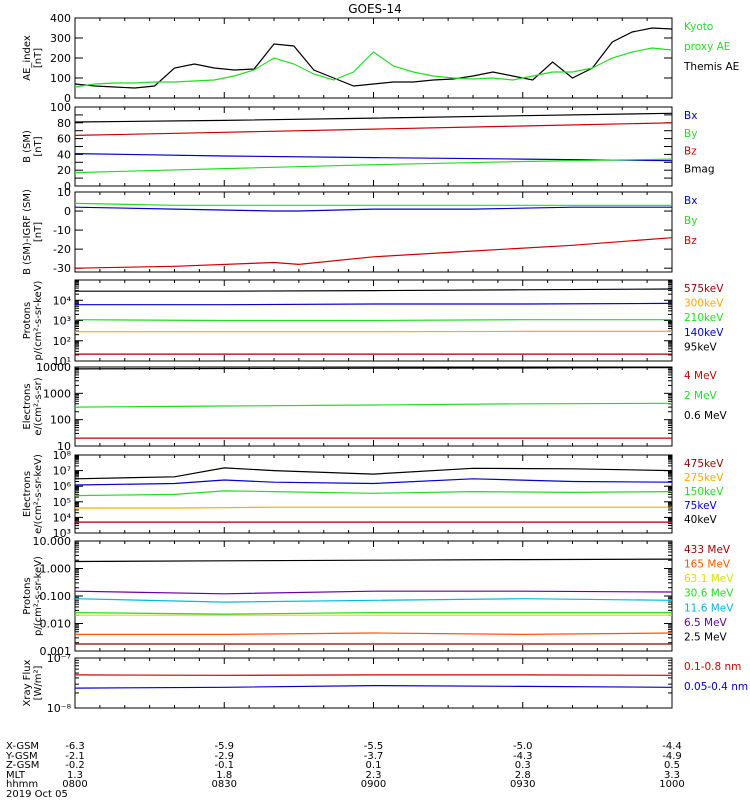 This screenshot has height=800, width=750. What do you see at coordinates (224, 775) in the screenshot?
I see `ephem-value: 1.8` at bounding box center [224, 775].